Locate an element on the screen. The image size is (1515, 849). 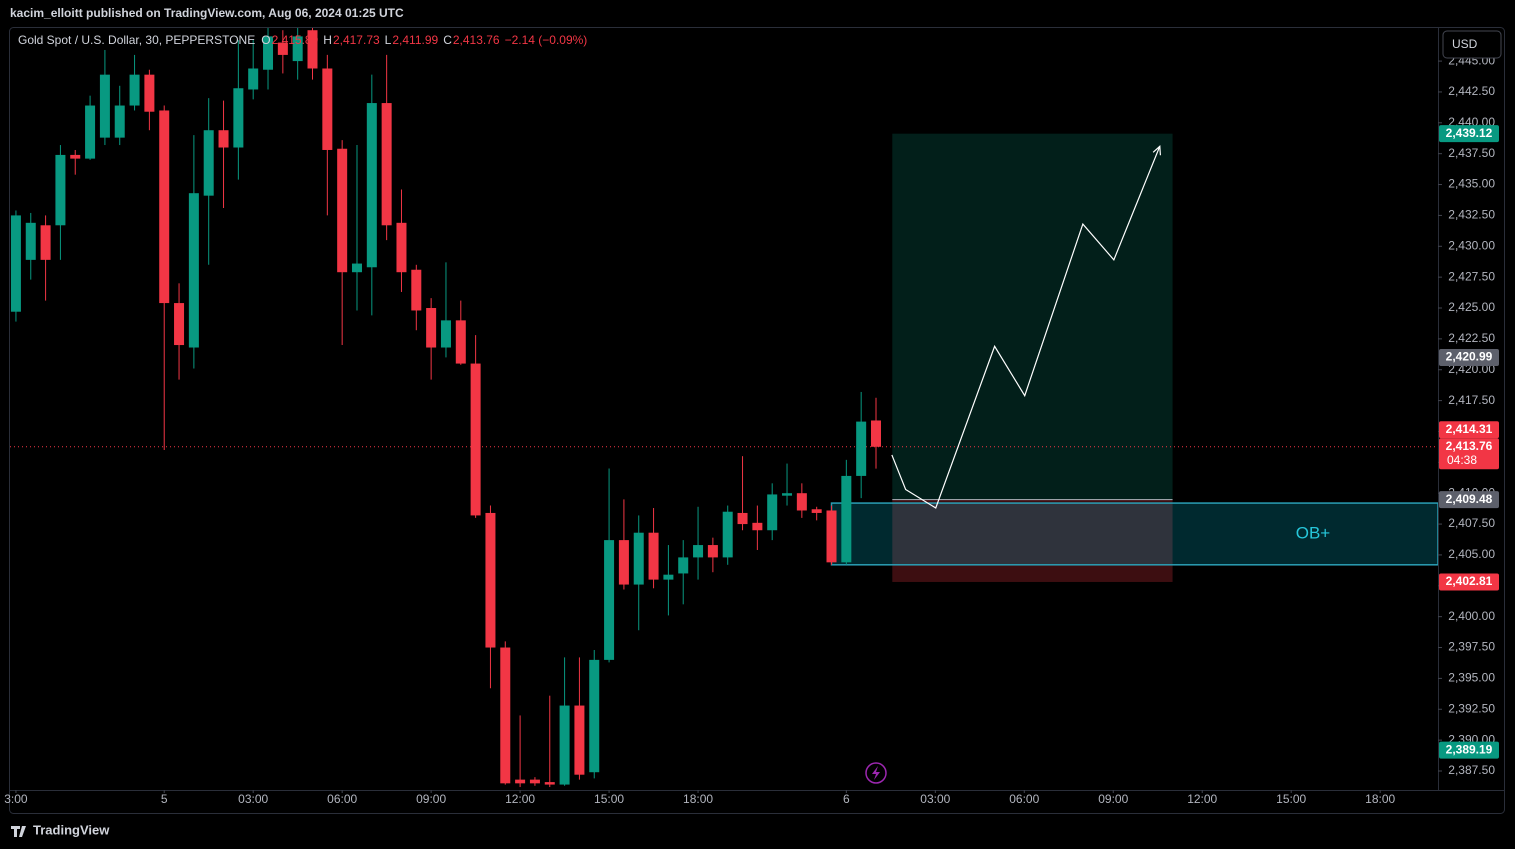
order-block is located at coordinates (1134, 534).